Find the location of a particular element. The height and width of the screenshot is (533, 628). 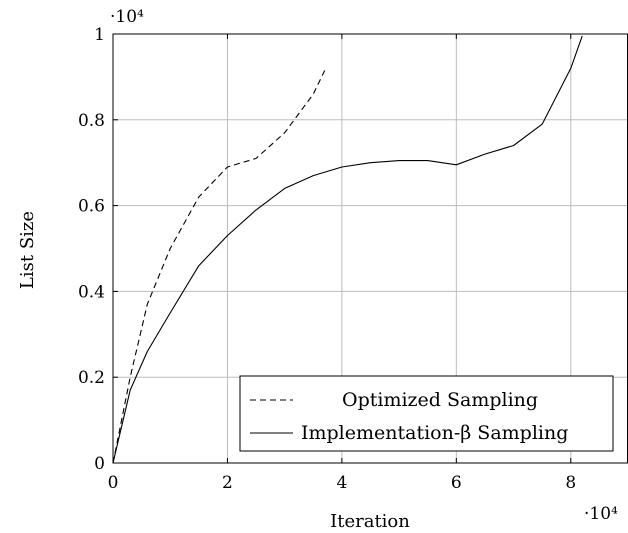

x-tick-label: 4 is located at coordinates (341, 483).